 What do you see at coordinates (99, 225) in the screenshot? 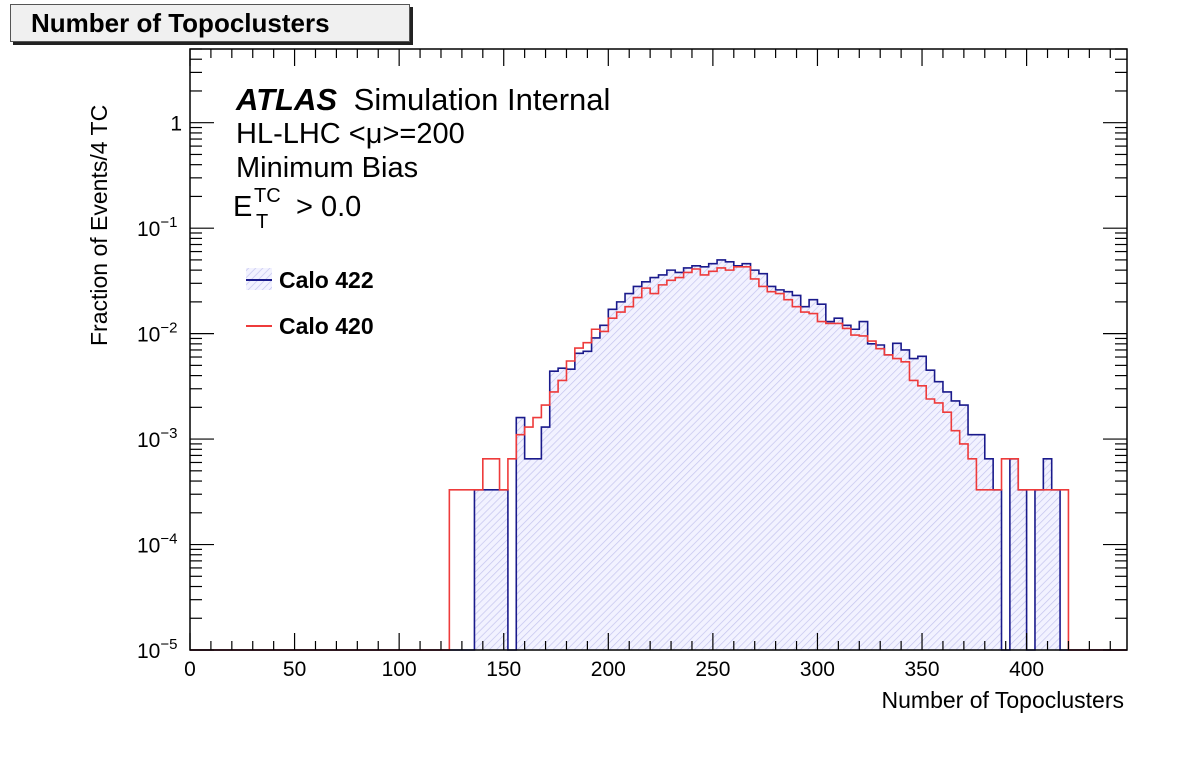
I see `y-axis-label: Fraction of Events/4 TC` at bounding box center [99, 225].